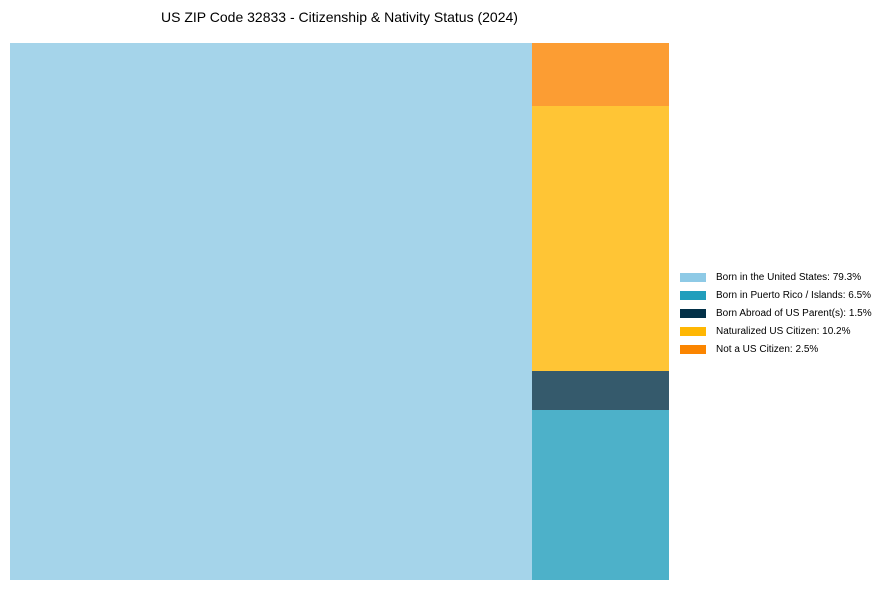 The width and height of the screenshot is (889, 590). What do you see at coordinates (767, 349) in the screenshot?
I see `legend-label: Not a US Citizen: 2.5%` at bounding box center [767, 349].